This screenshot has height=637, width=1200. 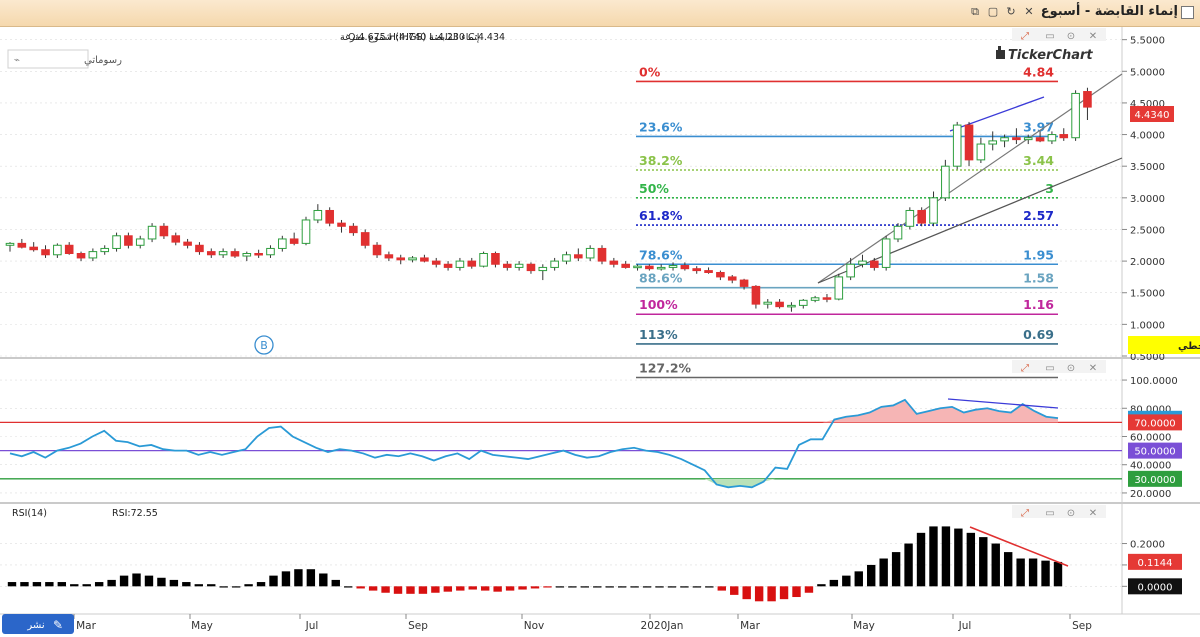 What do you see at coordinates (1029, 11) in the screenshot?
I see `close-window-icon: ✕` at bounding box center [1029, 11].